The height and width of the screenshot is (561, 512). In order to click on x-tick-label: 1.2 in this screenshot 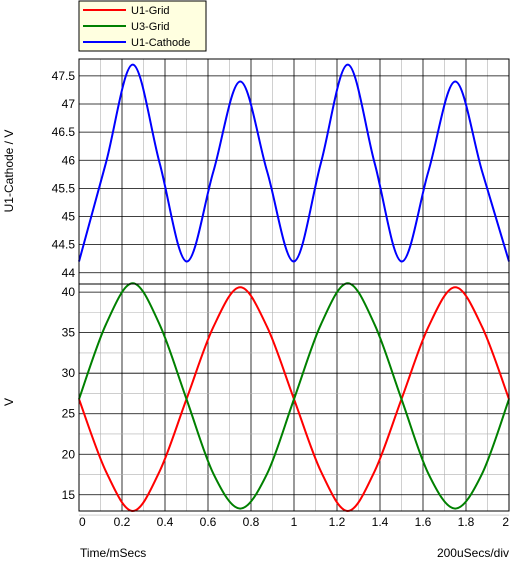, I will do `click(337, 522)`.